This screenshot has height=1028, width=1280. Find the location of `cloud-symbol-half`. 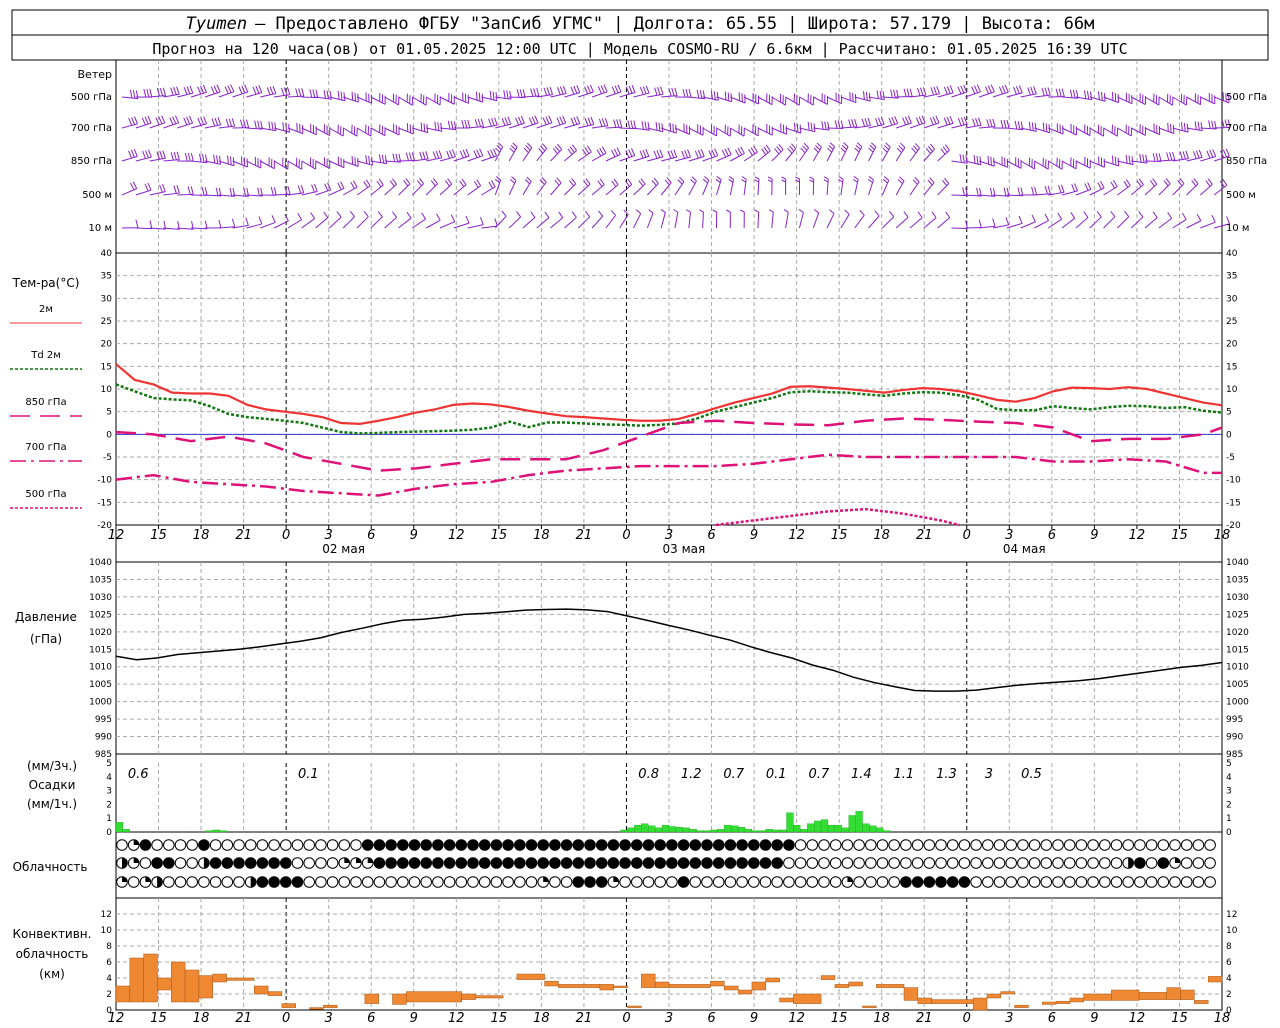

cloud-symbol-half is located at coordinates (124, 863).